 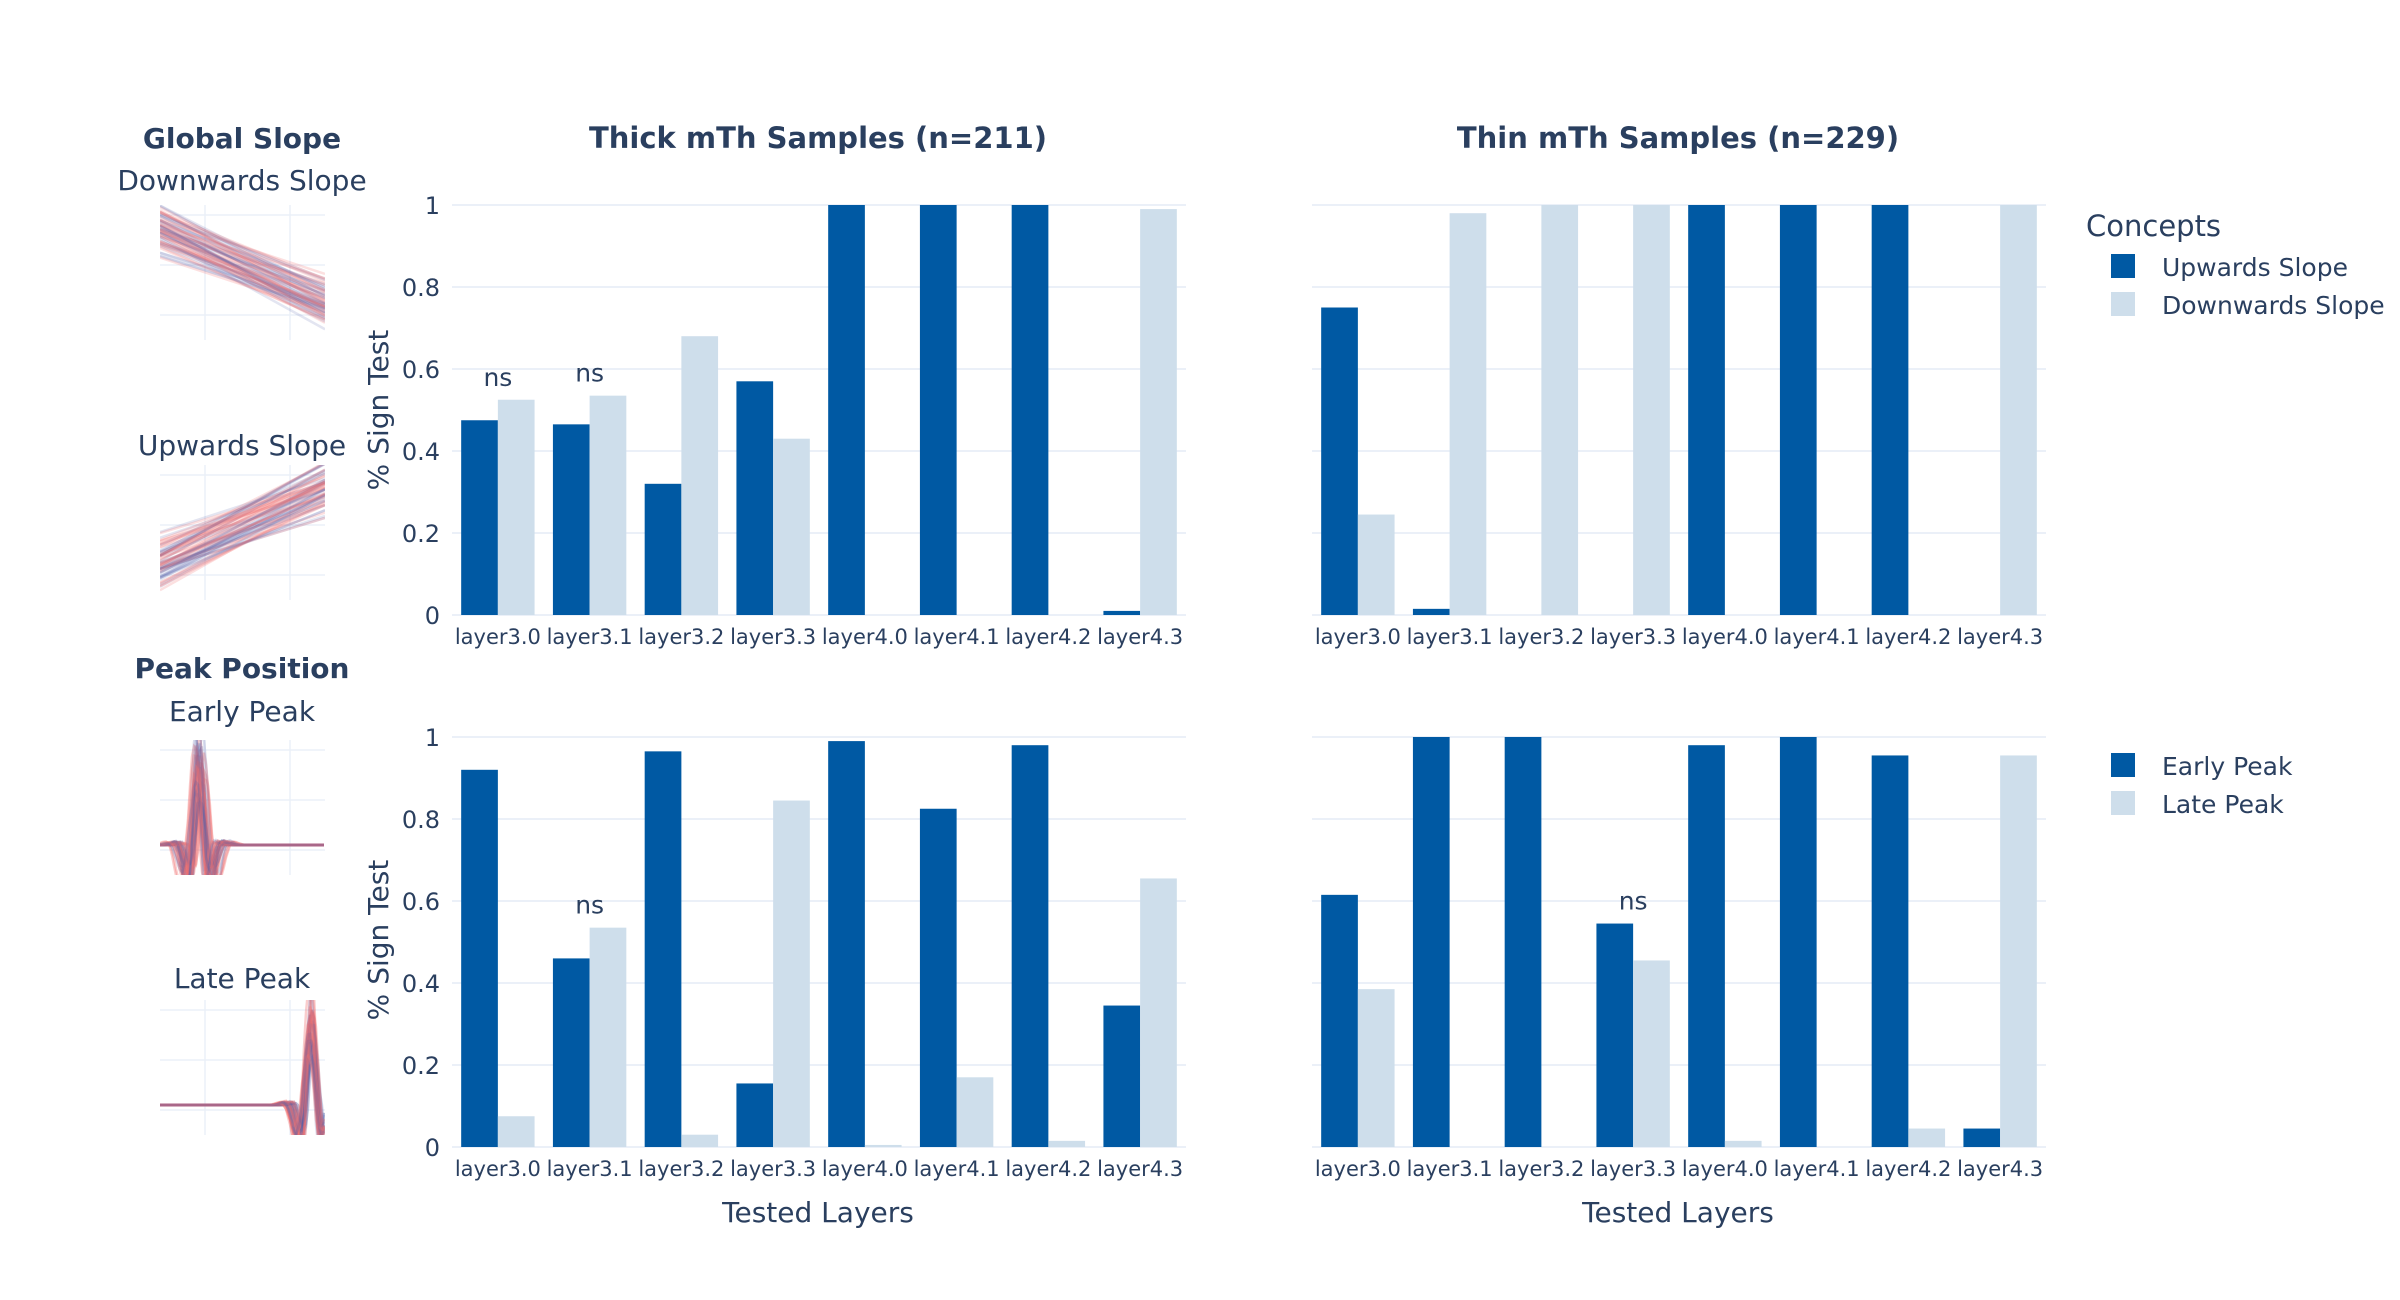 I want to click on significance-annotation: ns, so click(x=589, y=373).